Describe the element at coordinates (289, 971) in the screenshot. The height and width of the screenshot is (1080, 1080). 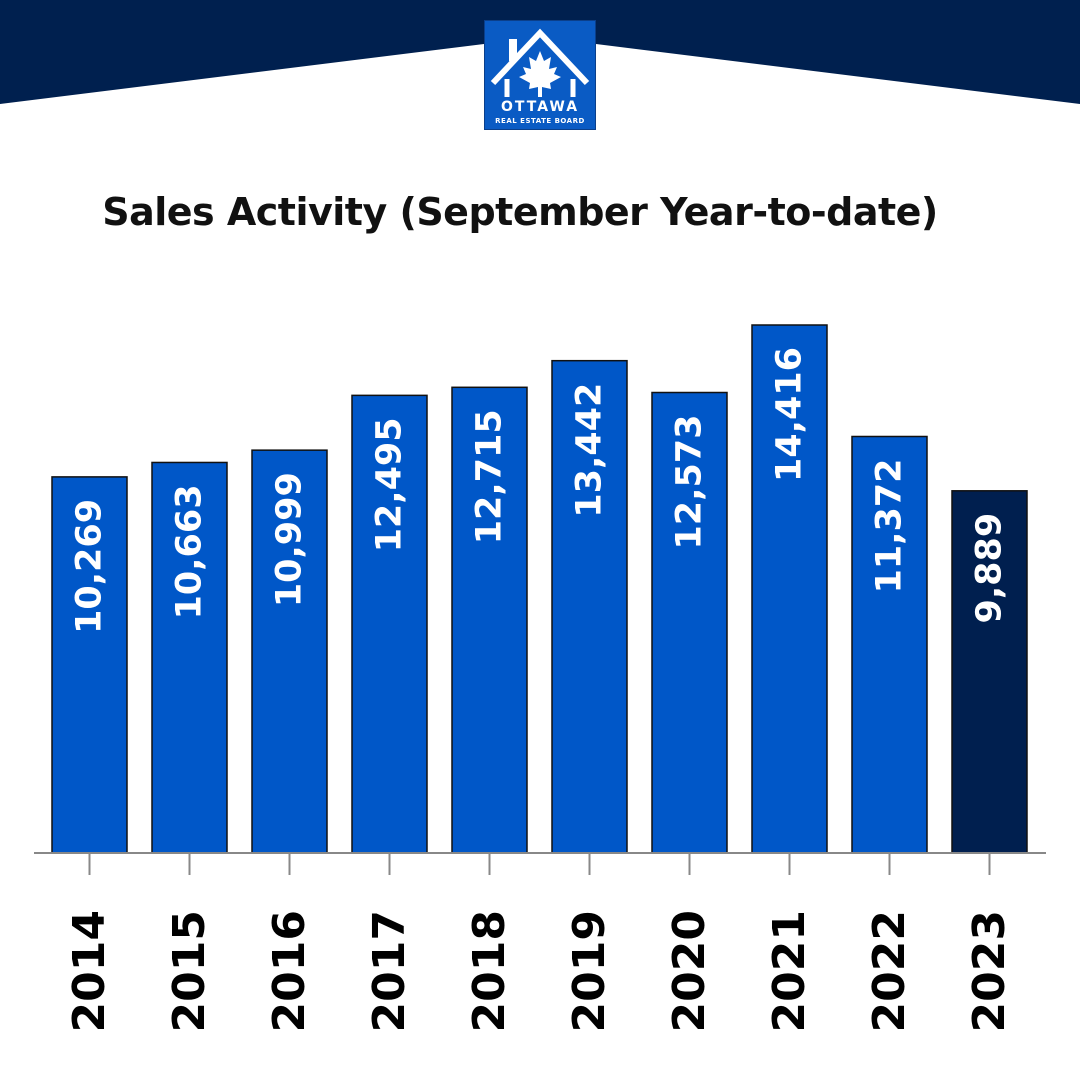
I see `x-tick-label-2016: 2016` at that location.